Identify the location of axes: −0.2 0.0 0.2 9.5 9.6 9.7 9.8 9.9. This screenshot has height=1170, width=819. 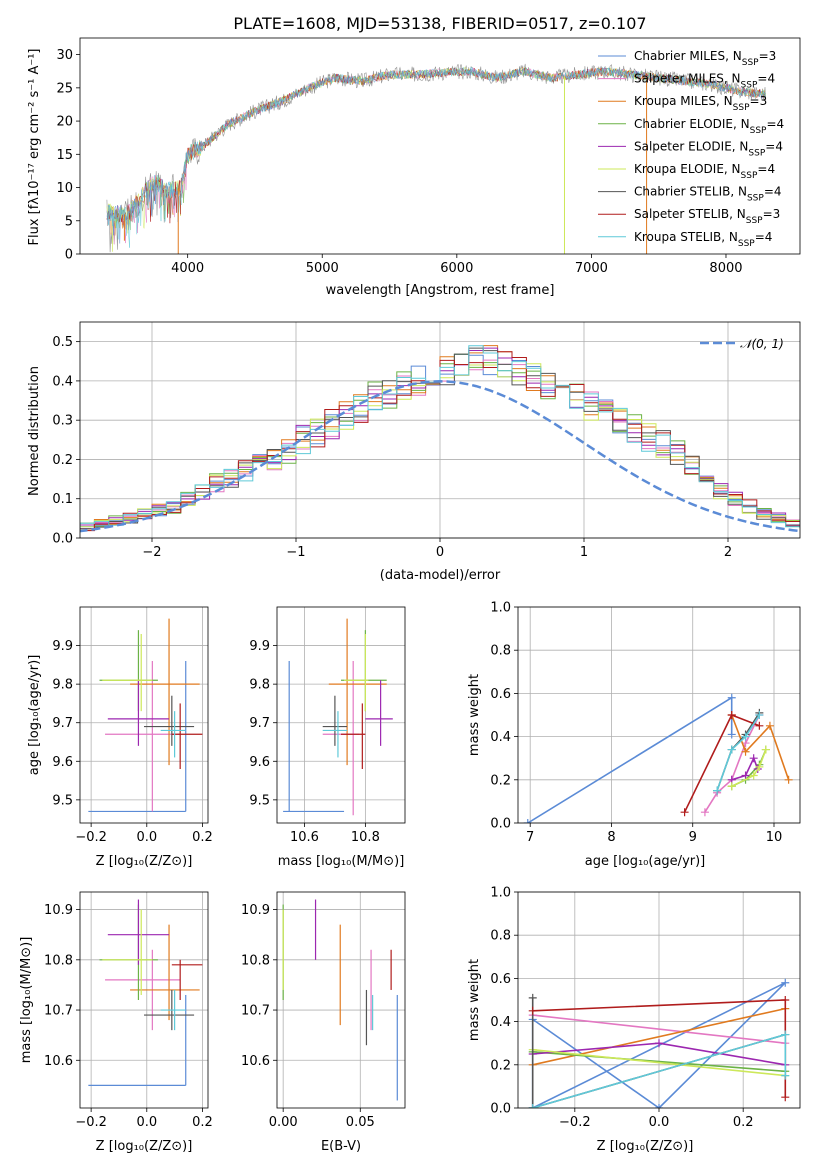
(132, 742).